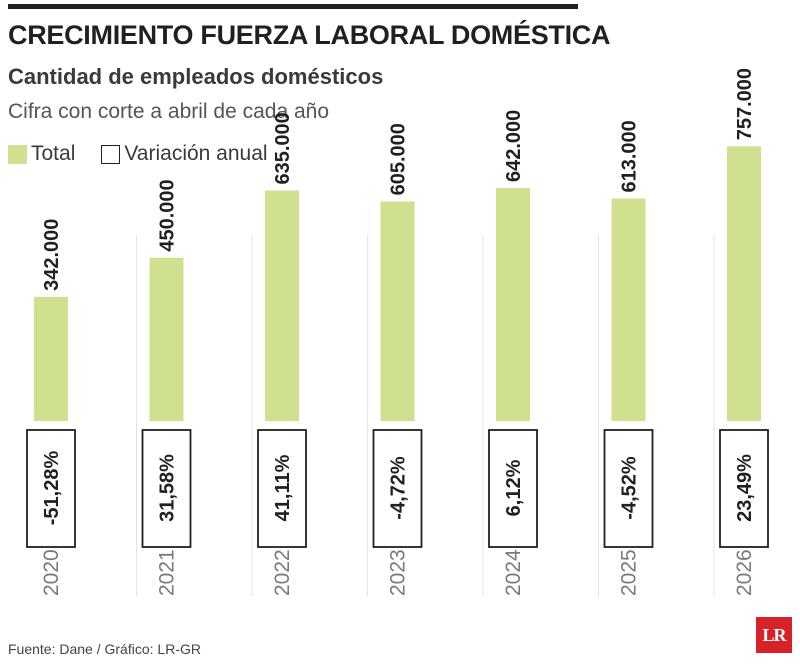 Image resolution: width=800 pixels, height=666 pixels. I want to click on legend-swatch-variation, so click(111, 154).